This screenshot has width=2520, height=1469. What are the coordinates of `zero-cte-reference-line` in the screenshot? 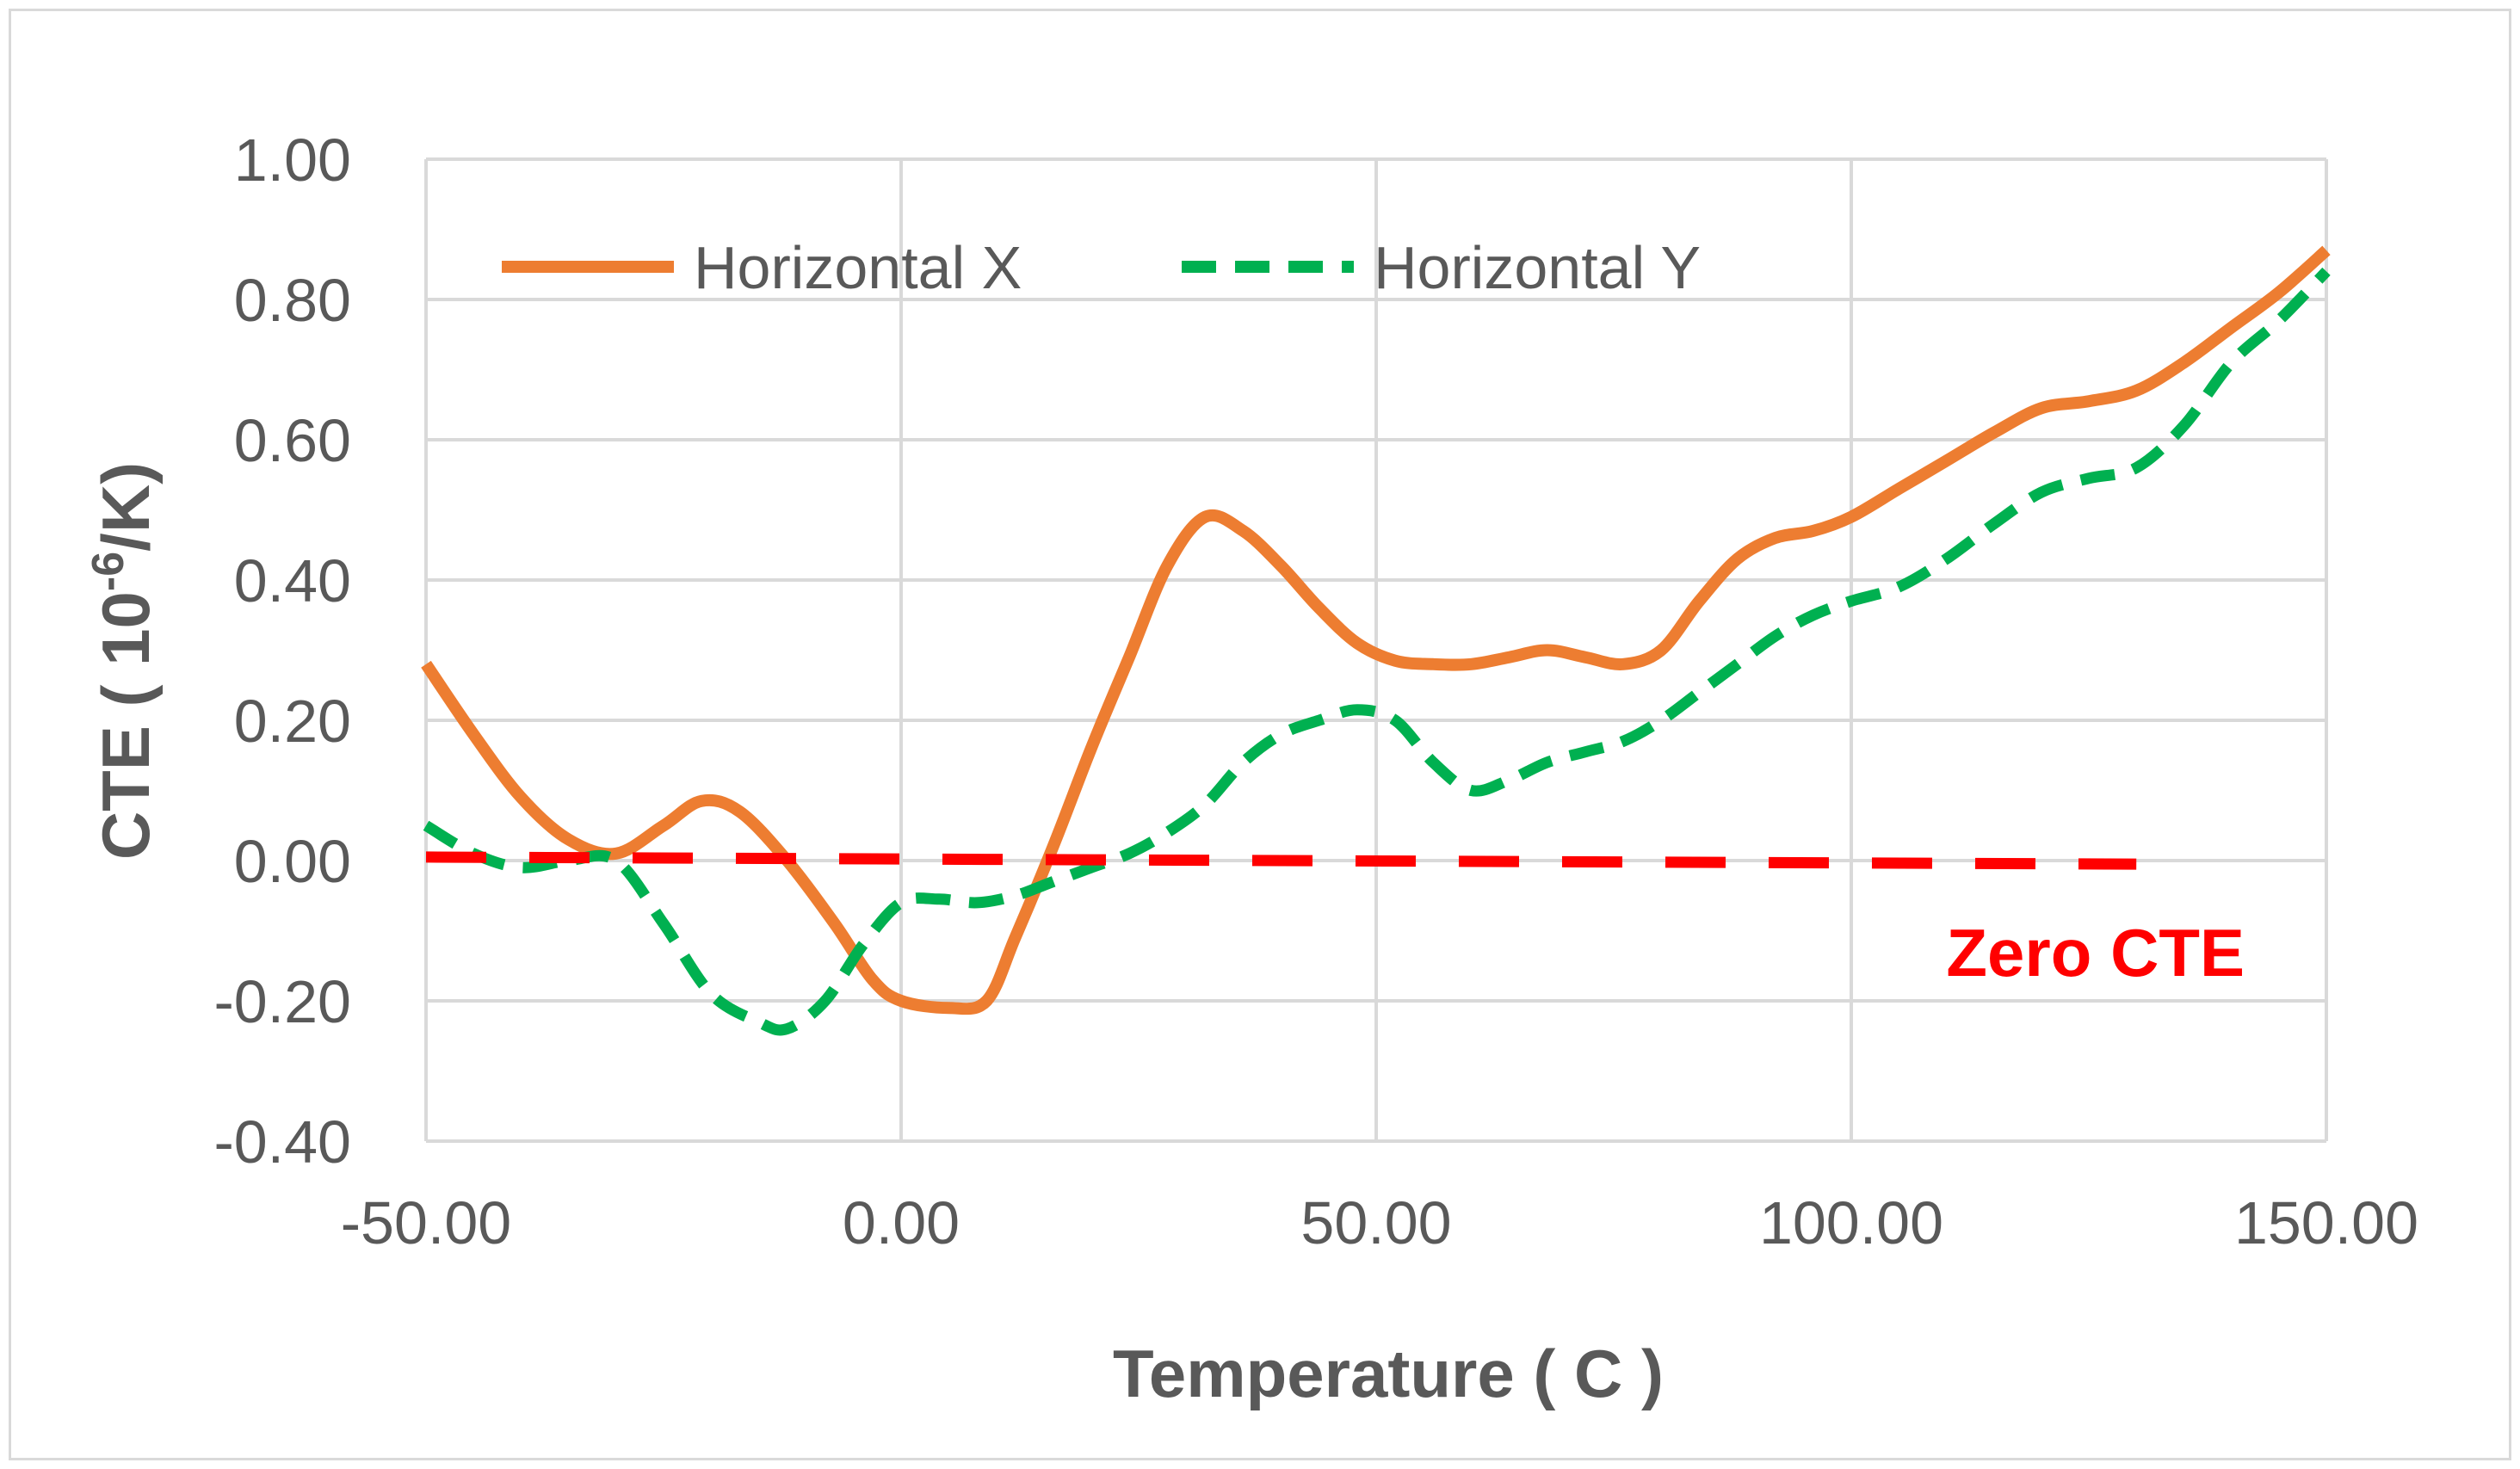 It's located at (1281, 860).